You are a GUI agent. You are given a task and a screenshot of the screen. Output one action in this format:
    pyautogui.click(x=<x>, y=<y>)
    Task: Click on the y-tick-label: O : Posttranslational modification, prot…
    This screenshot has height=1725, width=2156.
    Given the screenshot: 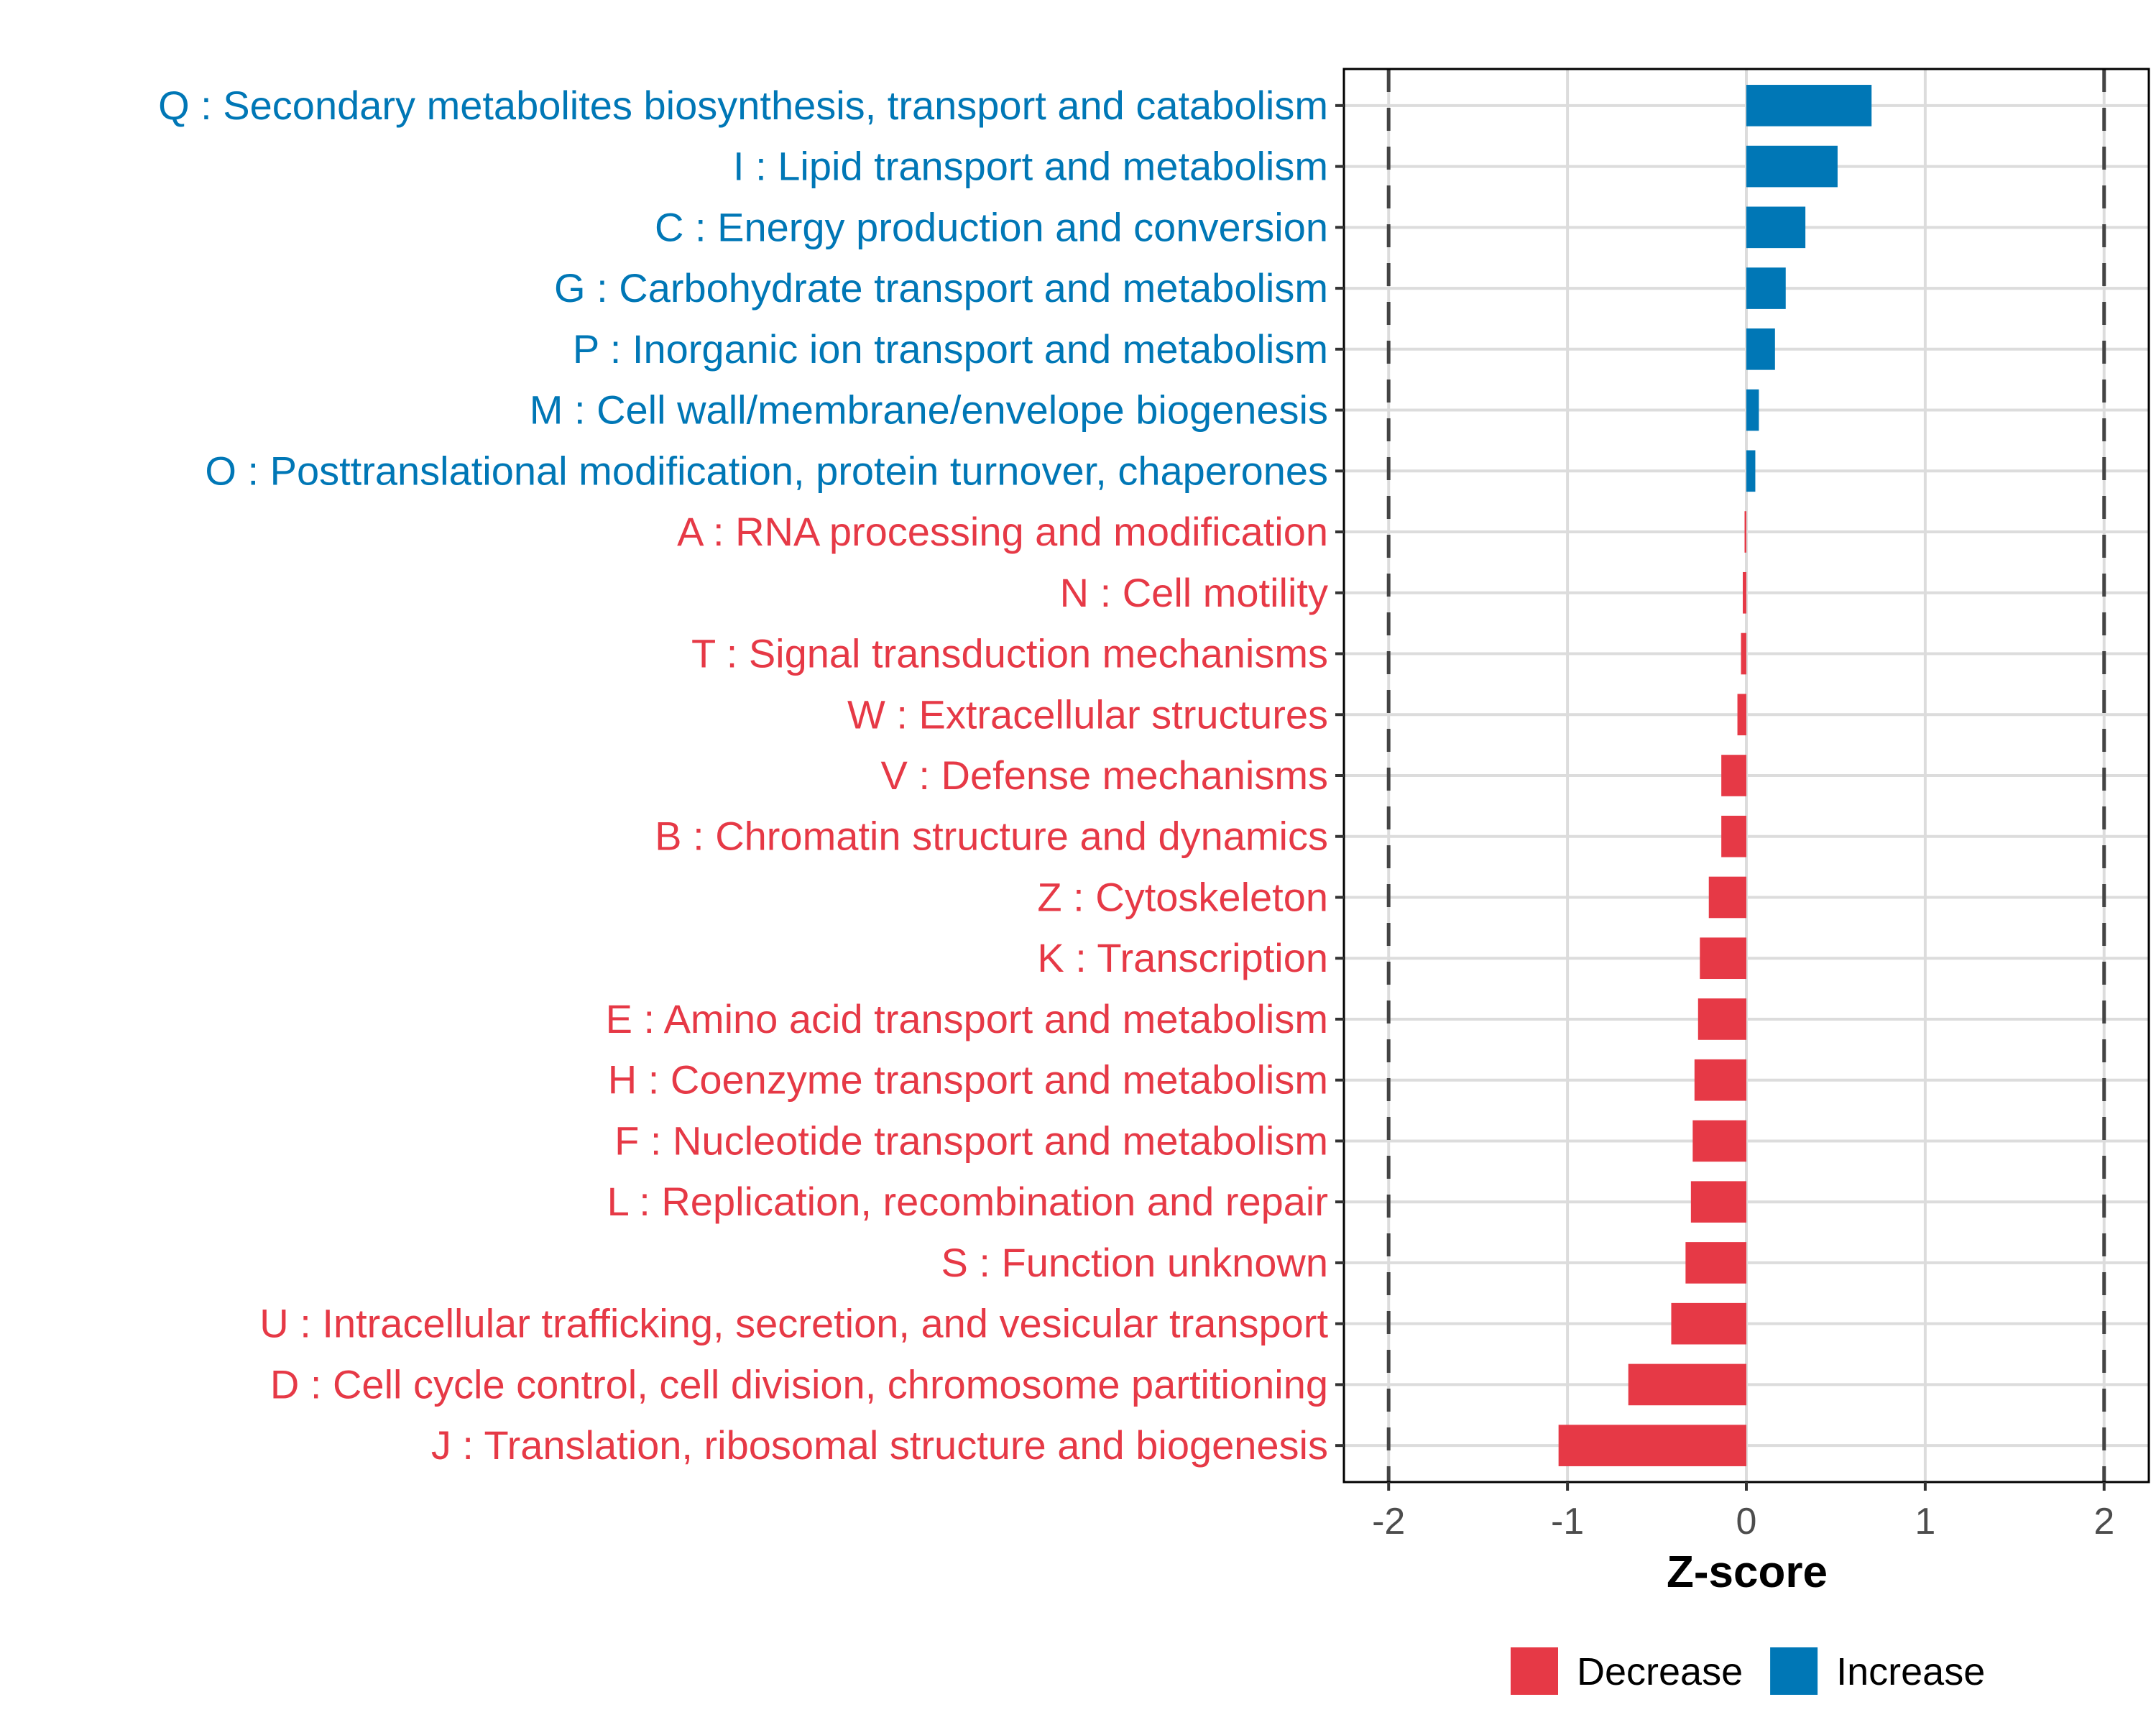 What is the action you would take?
    pyautogui.click(x=767, y=470)
    